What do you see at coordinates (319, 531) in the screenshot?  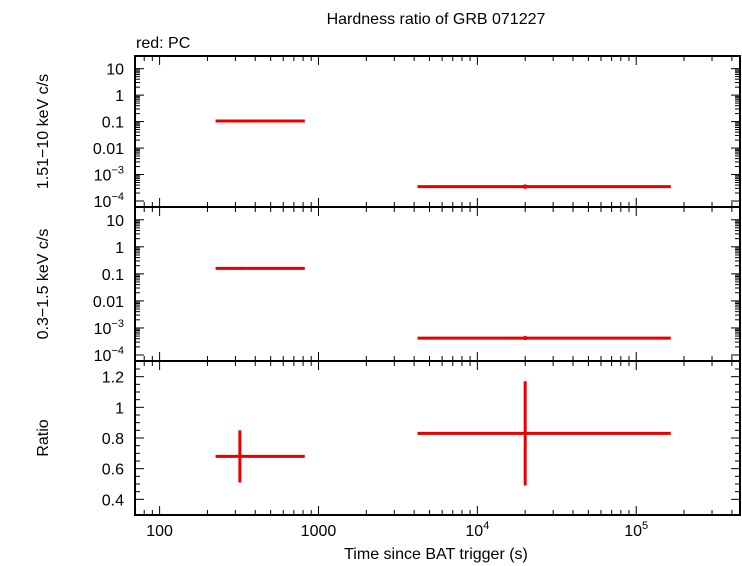 I see `x-tick-label: 1000` at bounding box center [319, 531].